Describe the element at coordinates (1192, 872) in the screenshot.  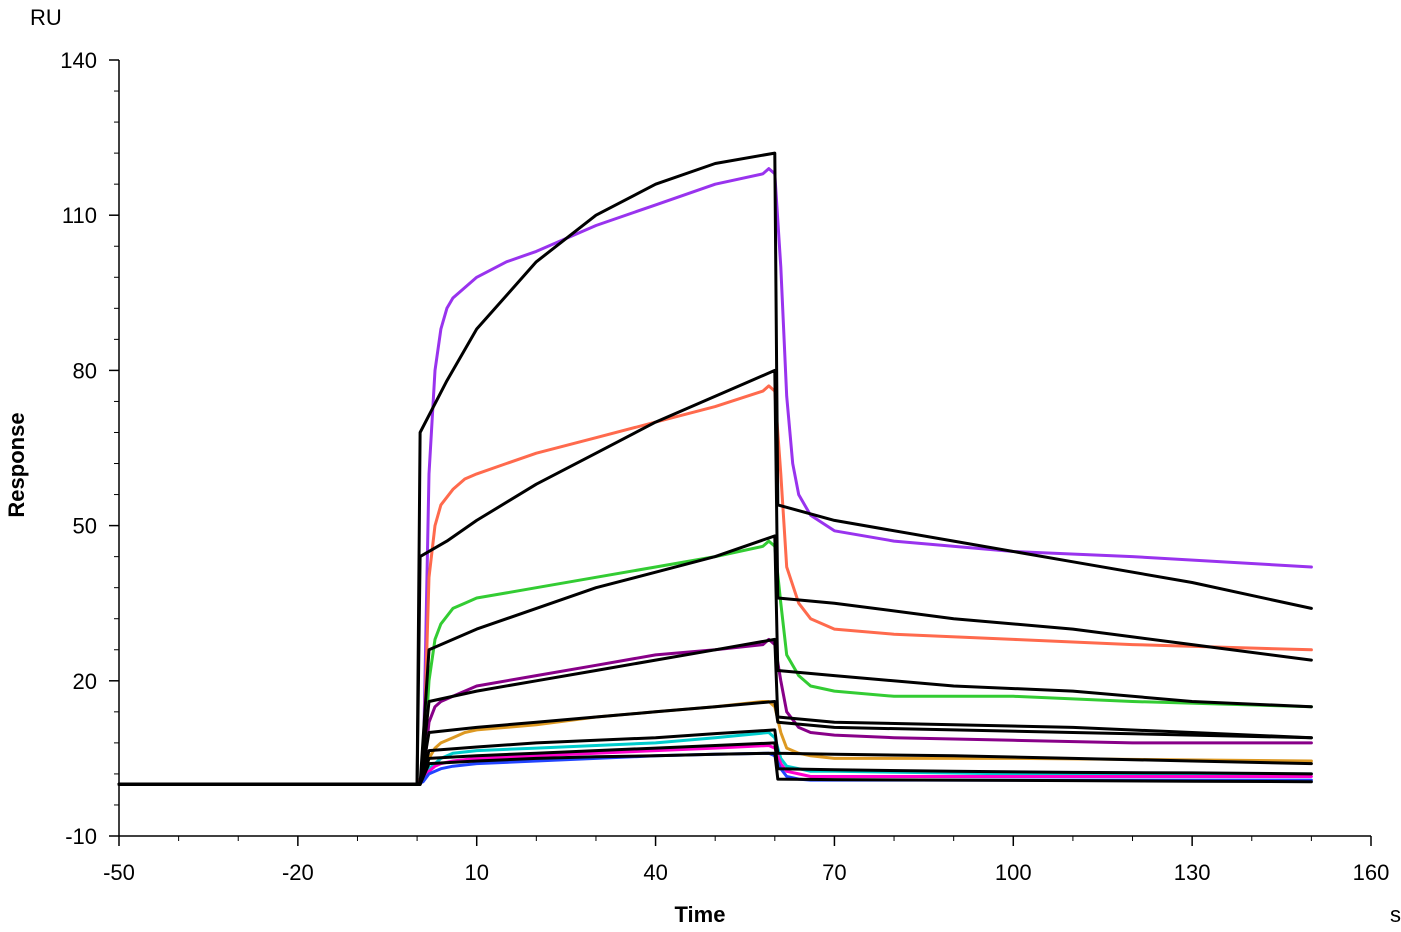
I see `x-tick-label: 130` at that location.